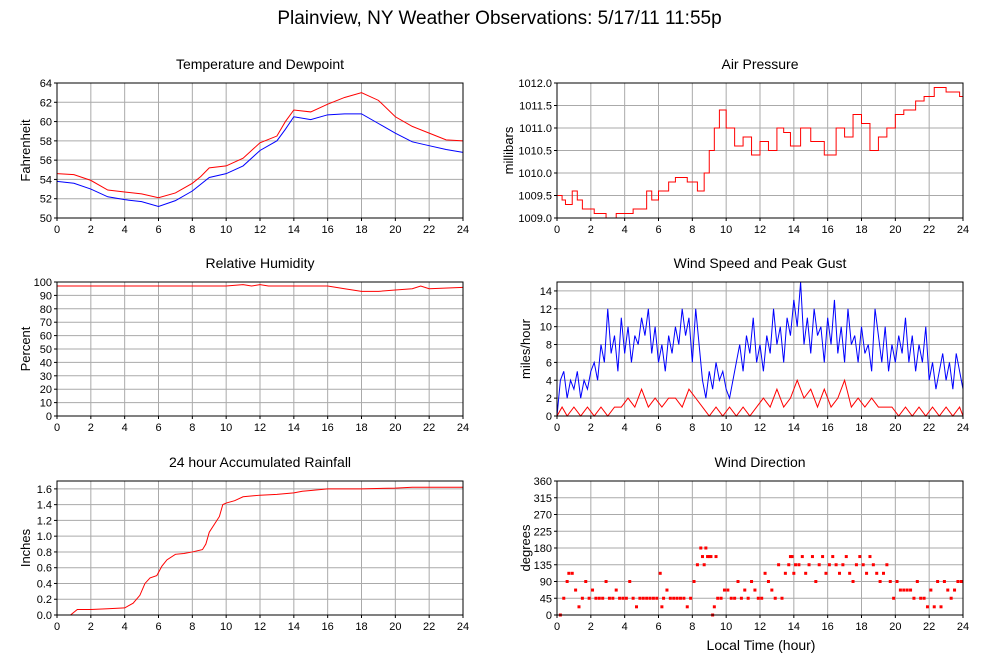 The width and height of the screenshot is (999, 659). I want to click on y-tick-label: 135, so click(543, 566).